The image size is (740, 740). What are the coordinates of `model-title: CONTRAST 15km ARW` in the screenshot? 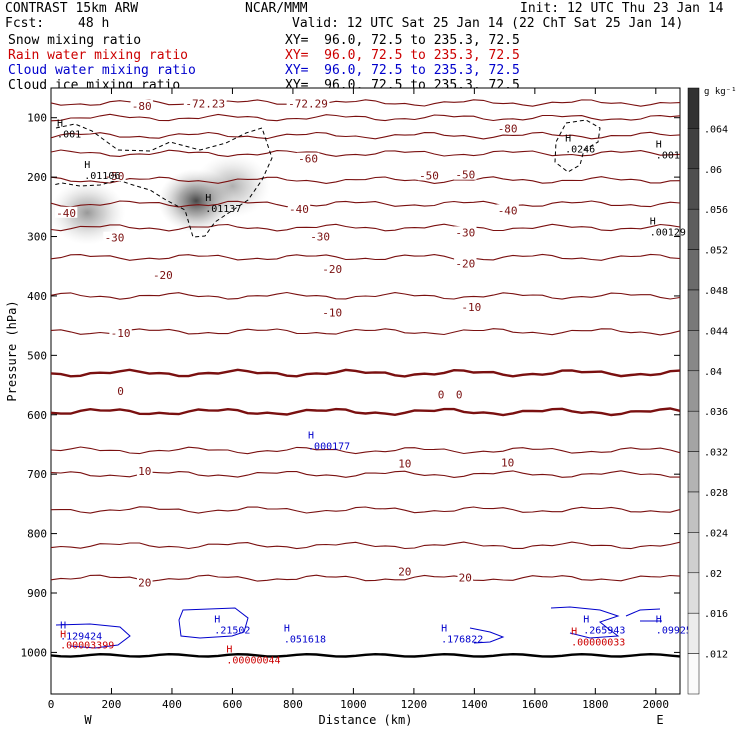 It's located at (72, 8).